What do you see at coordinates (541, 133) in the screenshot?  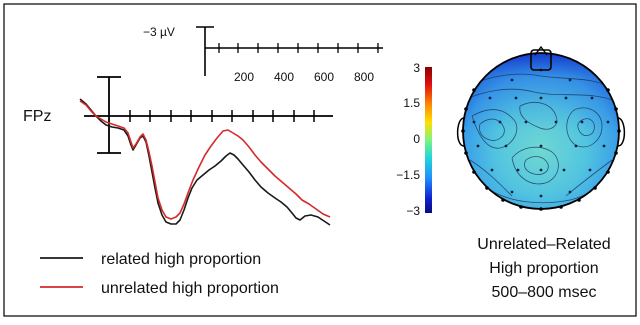 I see `electrode-dots` at bounding box center [541, 133].